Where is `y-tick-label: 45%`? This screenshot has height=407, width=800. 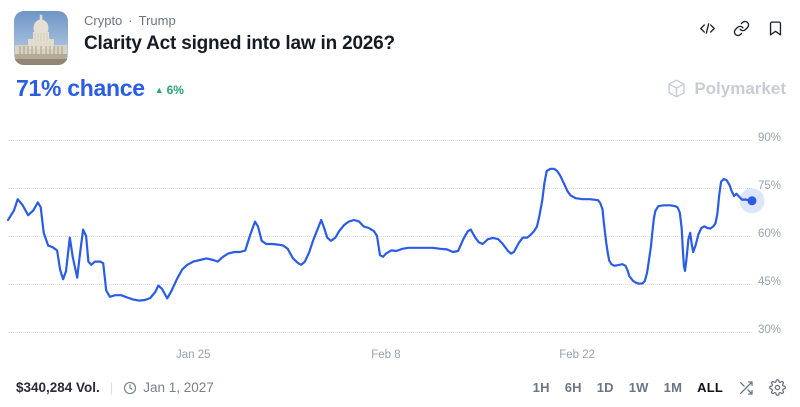
y-tick-label: 45% is located at coordinates (770, 282).